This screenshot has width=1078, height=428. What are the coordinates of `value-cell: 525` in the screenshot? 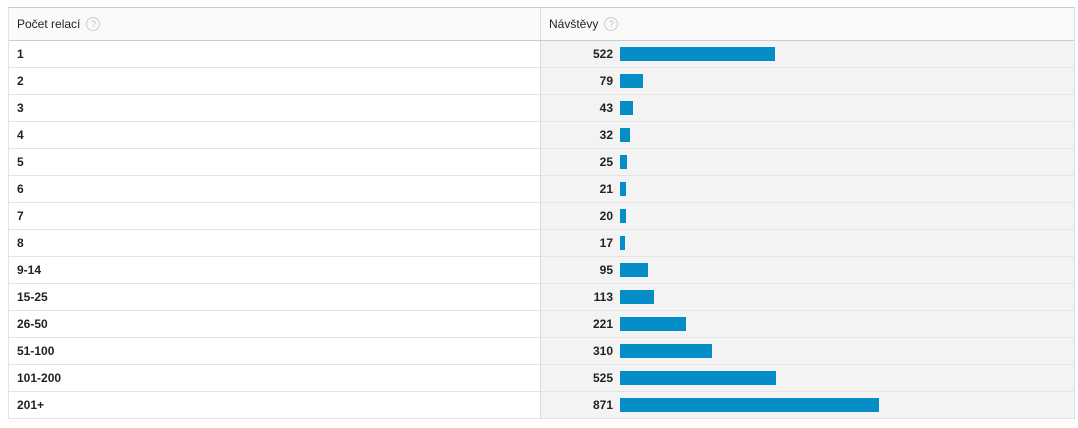 It's located at (807, 378).